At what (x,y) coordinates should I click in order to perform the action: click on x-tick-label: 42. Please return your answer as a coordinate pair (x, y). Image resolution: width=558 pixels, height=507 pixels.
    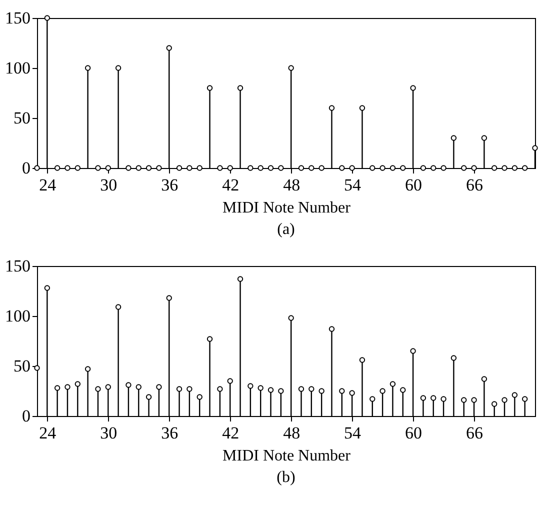
    Looking at the image, I should click on (231, 185).